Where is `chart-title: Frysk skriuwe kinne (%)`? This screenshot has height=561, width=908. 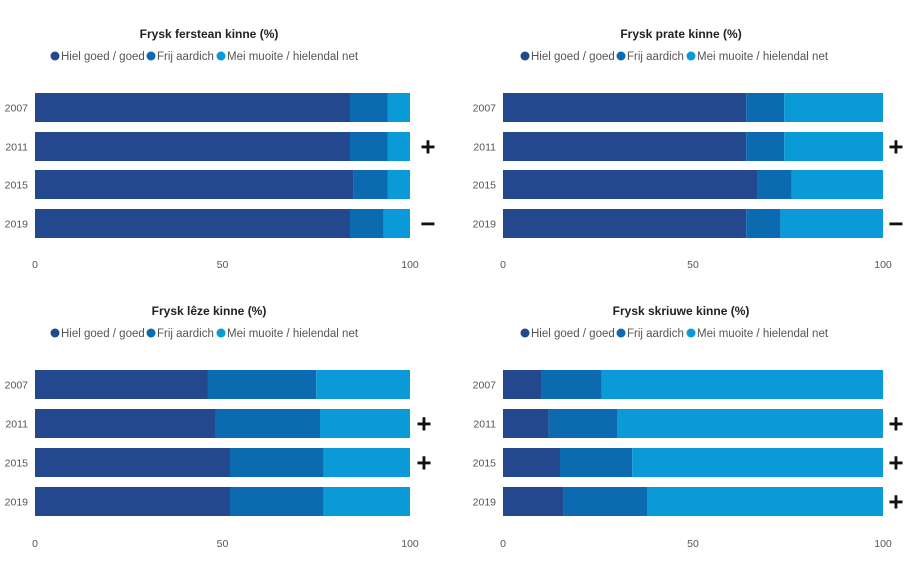
chart-title: Frysk skriuwe kinne (%) is located at coordinates (681, 311).